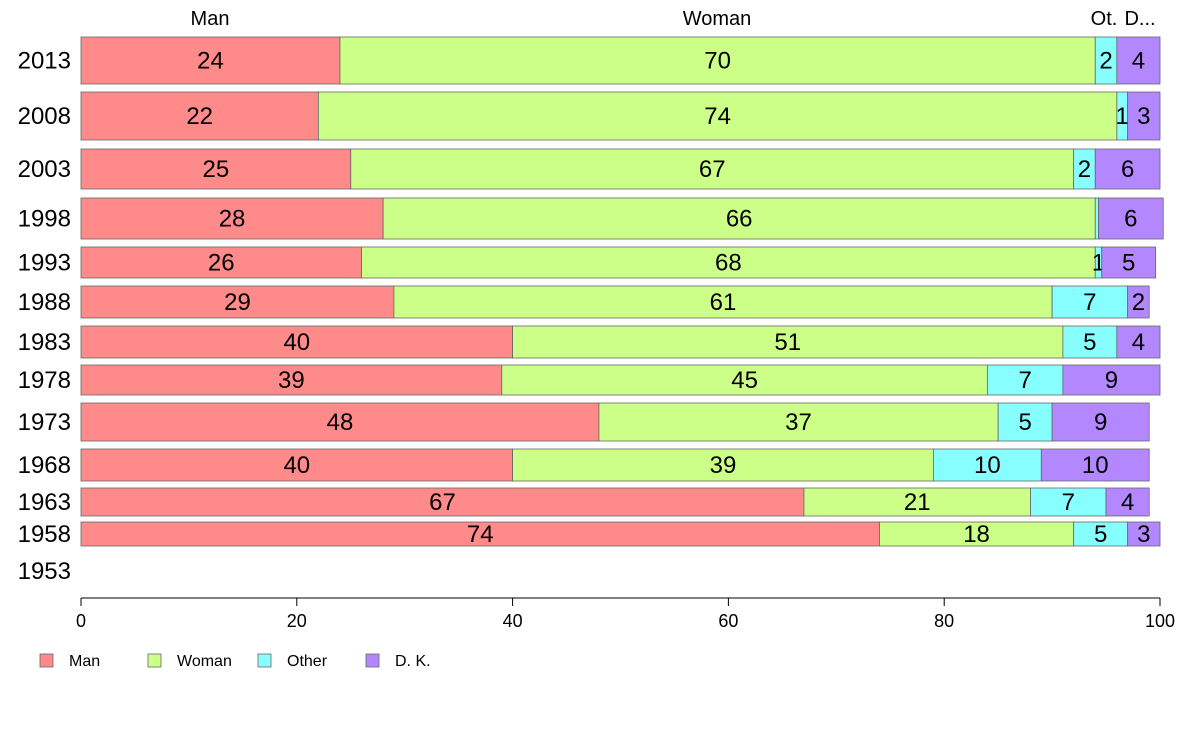  Describe the element at coordinates (44, 219) in the screenshot. I see `year-label: 1998` at that location.